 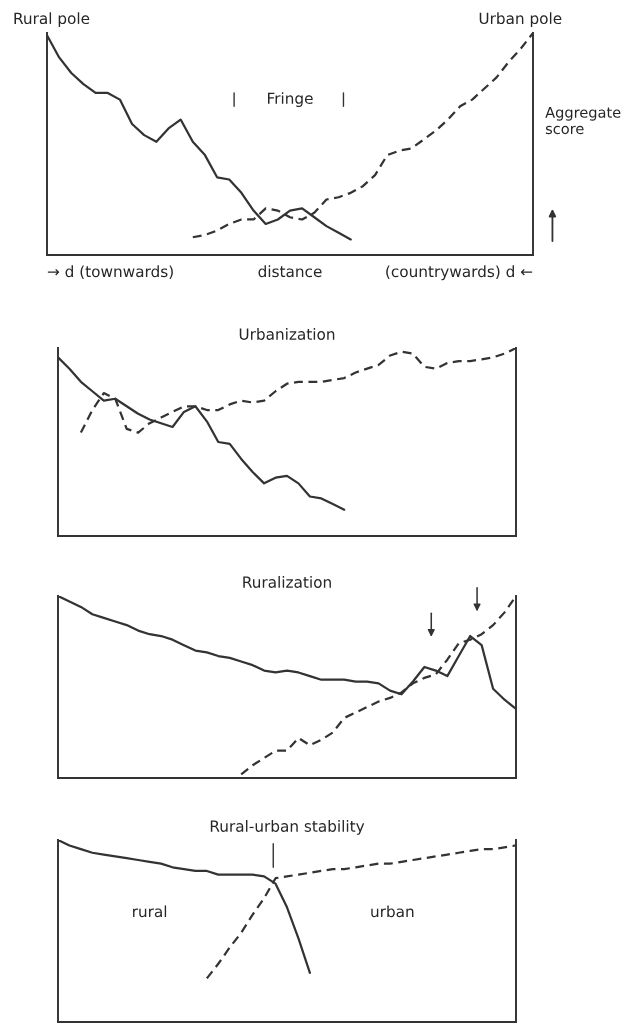 What do you see at coordinates (459, 273) in the screenshot?
I see `text: (countrywards) d ←` at bounding box center [459, 273].